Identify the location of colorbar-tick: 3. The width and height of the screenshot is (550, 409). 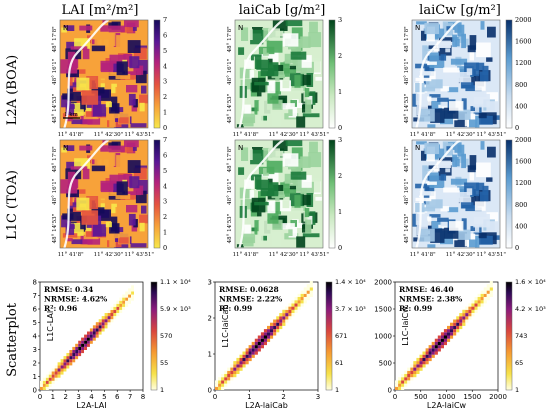
(340, 20).